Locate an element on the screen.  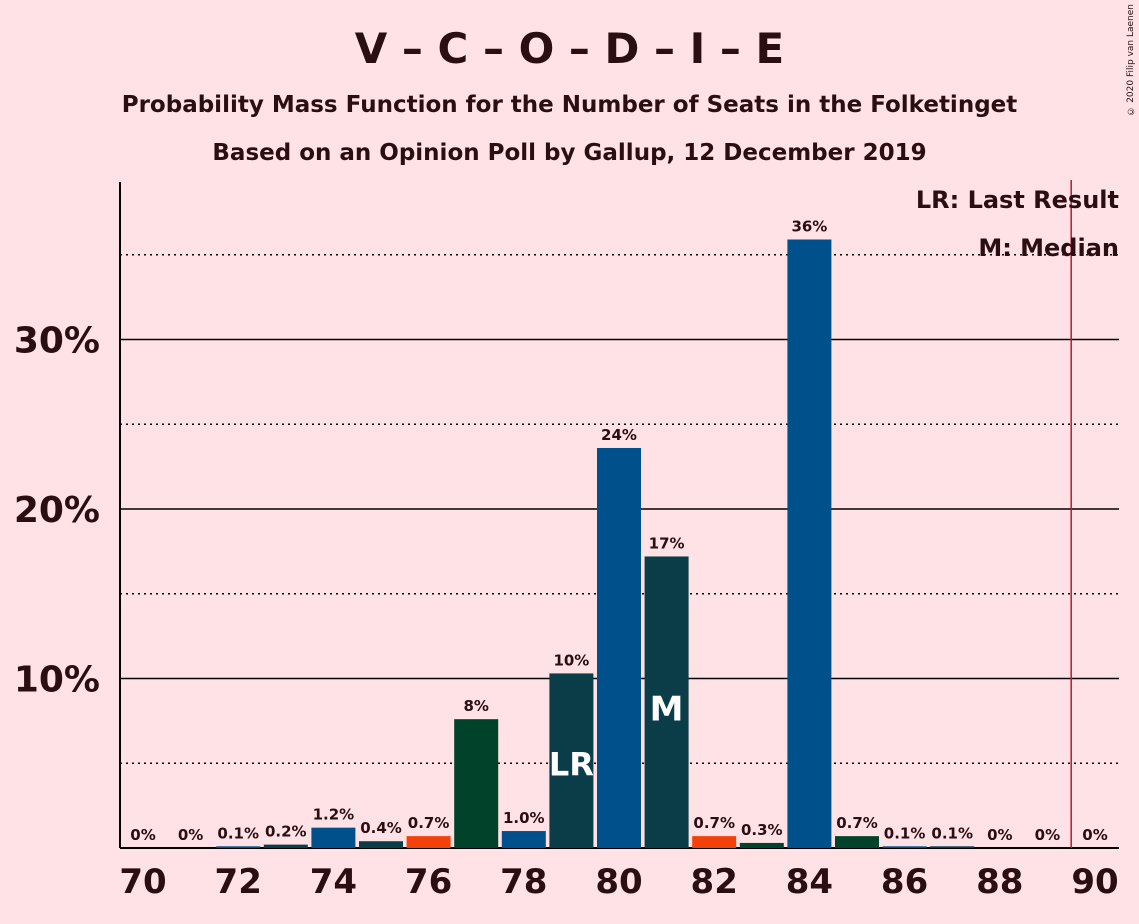
y-tick-label: 10% is located at coordinates (57, 680).